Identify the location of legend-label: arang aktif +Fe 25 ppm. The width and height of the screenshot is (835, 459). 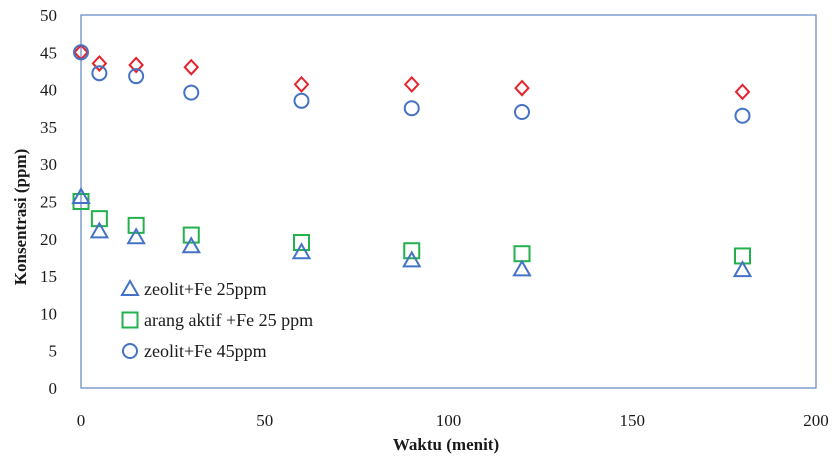
(228, 320).